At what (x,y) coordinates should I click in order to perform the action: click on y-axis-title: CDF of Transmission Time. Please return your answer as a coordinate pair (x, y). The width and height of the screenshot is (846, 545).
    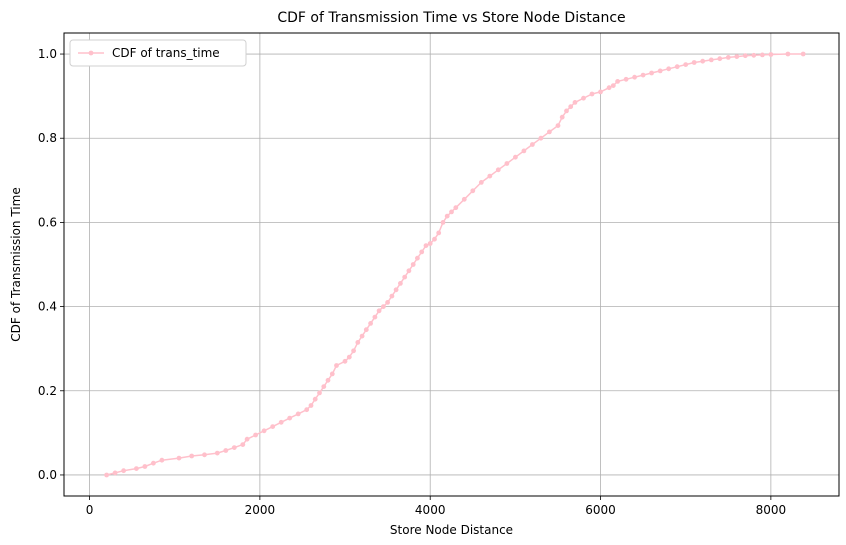
    Looking at the image, I should click on (16, 264).